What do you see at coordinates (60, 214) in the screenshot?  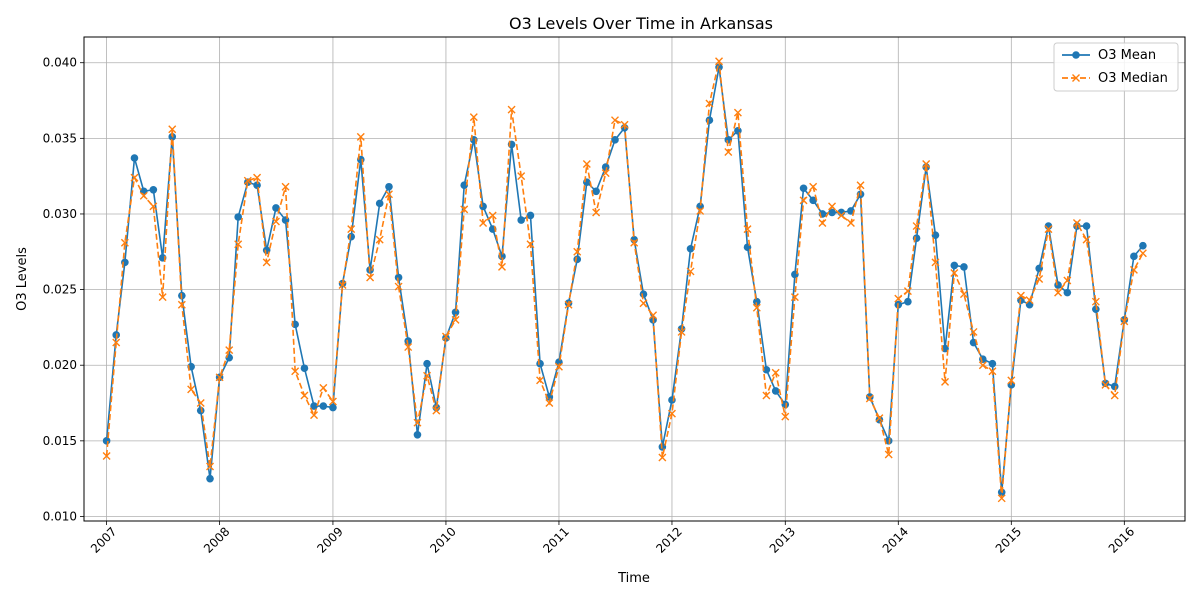 I see `y-tick-label: 0.030` at bounding box center [60, 214].